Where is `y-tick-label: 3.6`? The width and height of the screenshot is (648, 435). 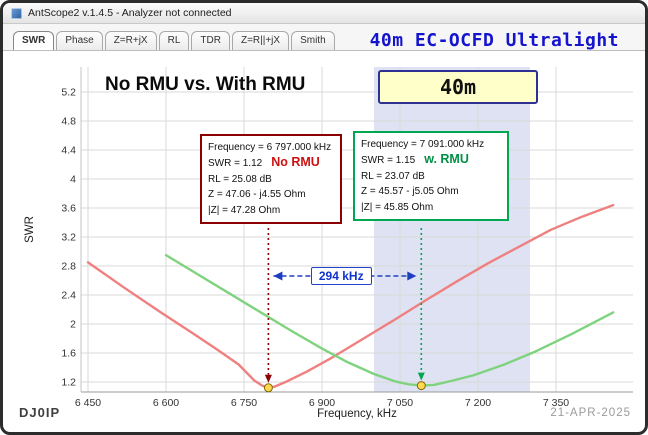
y-tick-label: 3.6 is located at coordinates (68, 209).